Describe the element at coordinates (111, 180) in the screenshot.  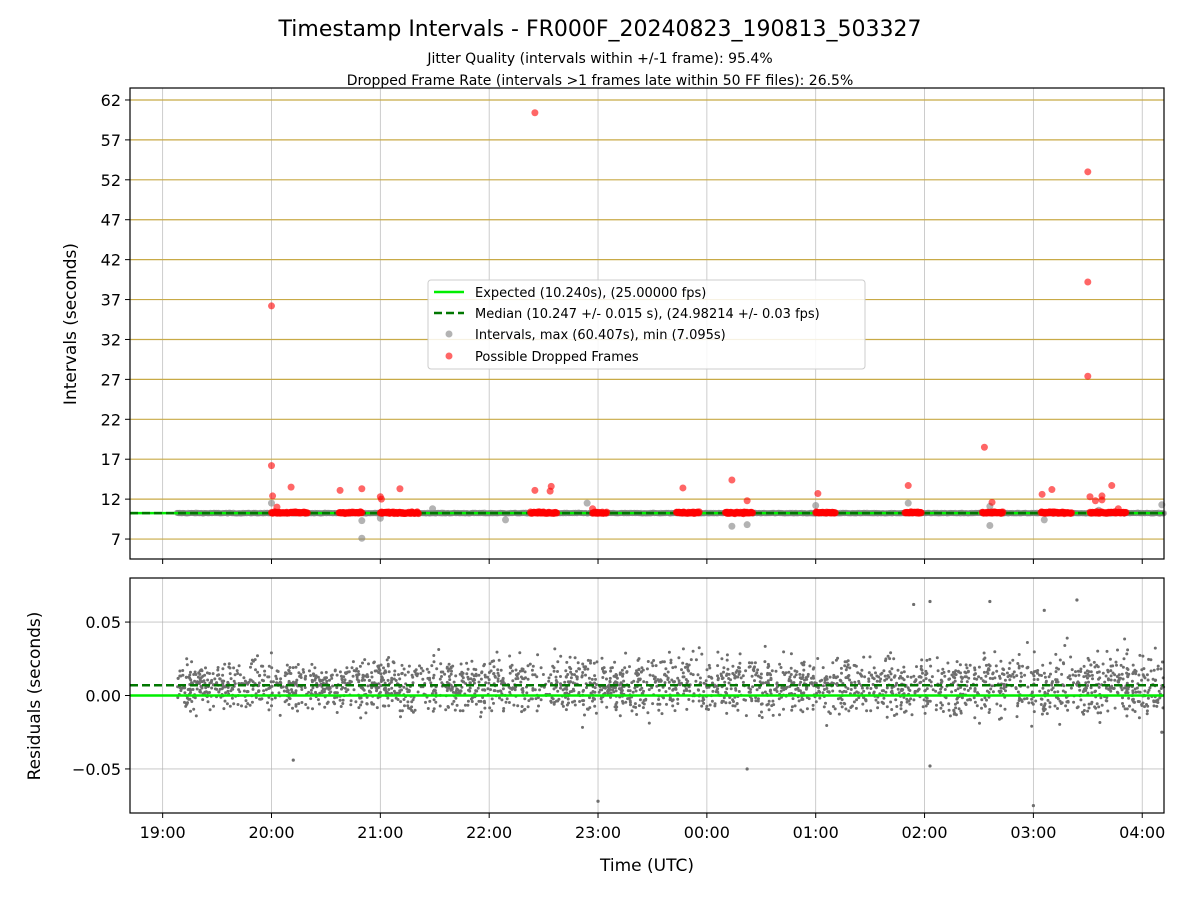
I see `top-y-tick-label: 52` at that location.